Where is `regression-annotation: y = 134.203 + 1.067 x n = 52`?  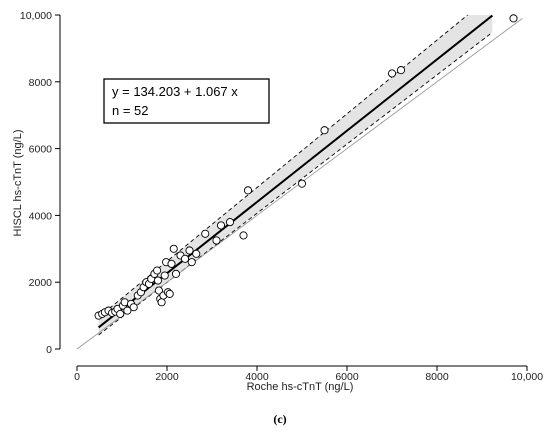 regression-annotation: y = 134.203 + 1.067 x n = 52 is located at coordinates (186, 101).